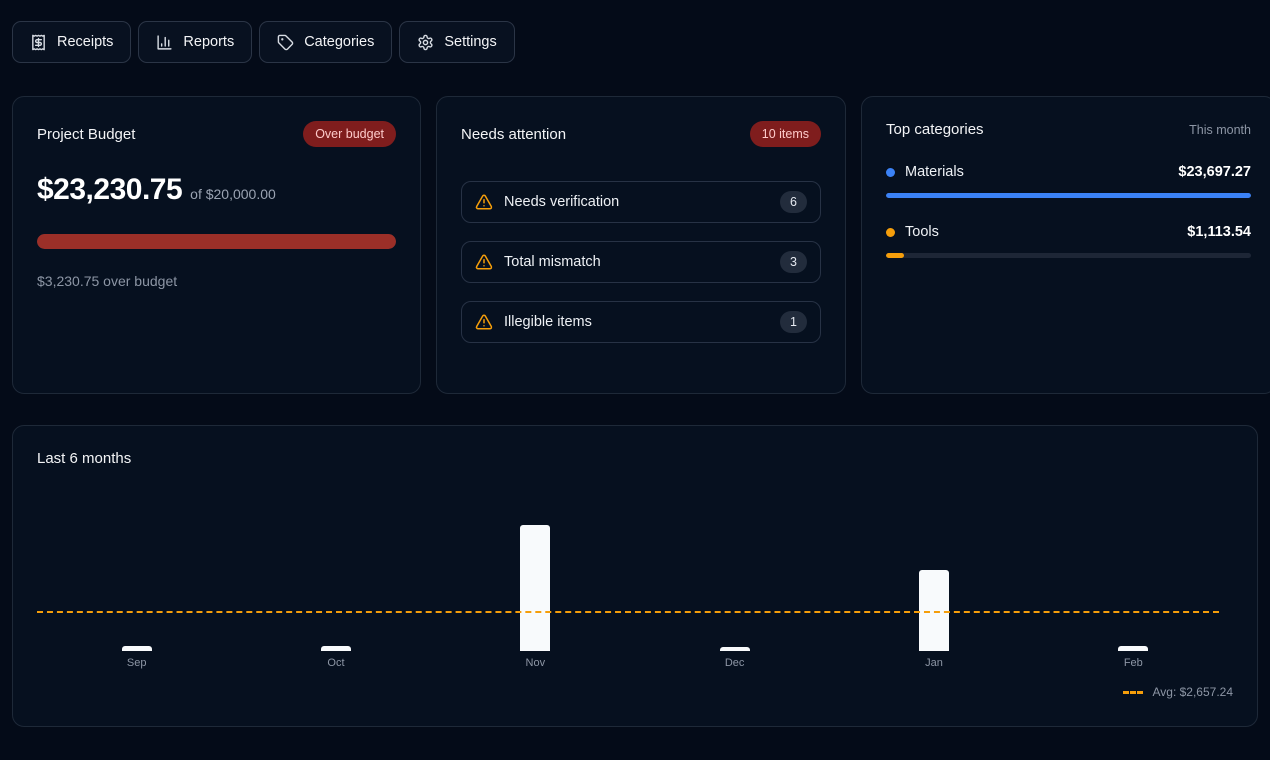 Image resolution: width=1270 pixels, height=760 pixels. What do you see at coordinates (734, 663) in the screenshot?
I see `chart-x-label: Dec` at bounding box center [734, 663].